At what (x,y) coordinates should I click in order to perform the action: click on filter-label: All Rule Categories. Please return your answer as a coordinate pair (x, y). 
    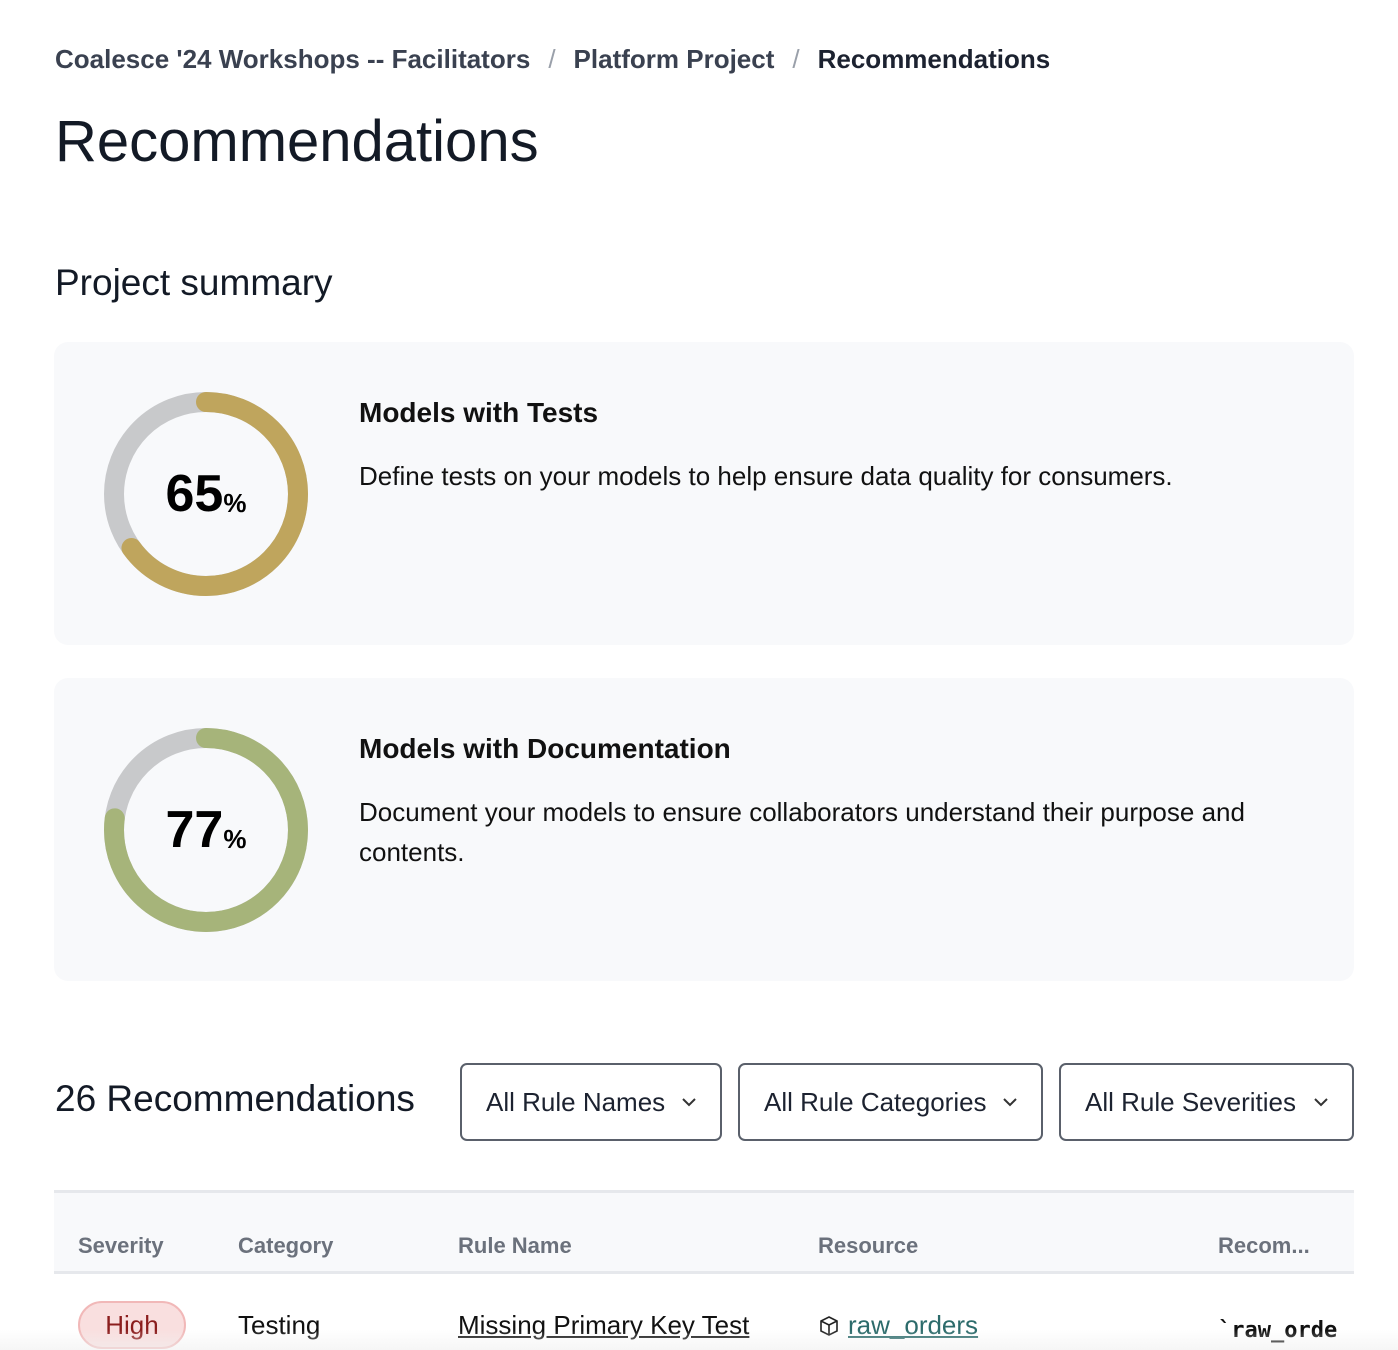
    Looking at the image, I should click on (875, 1101).